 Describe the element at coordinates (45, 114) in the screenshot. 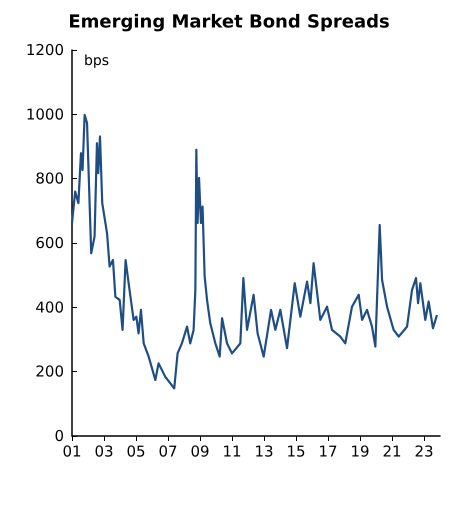

I see `y-tick-label: 1000` at that location.